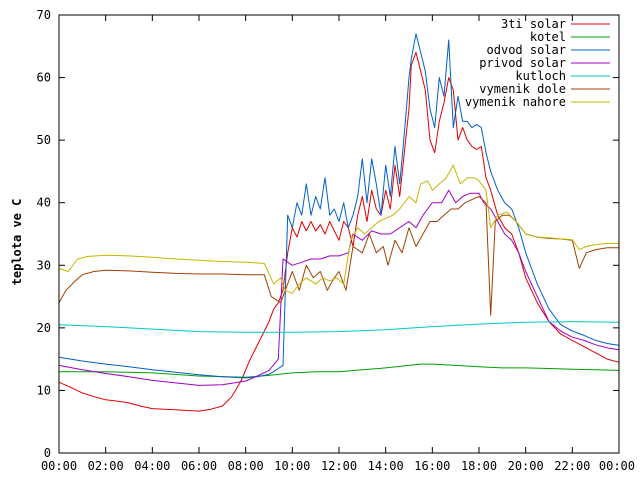 The height and width of the screenshot is (480, 640). Describe the element at coordinates (152, 466) in the screenshot. I see `x-tick-label: 04:00` at that location.